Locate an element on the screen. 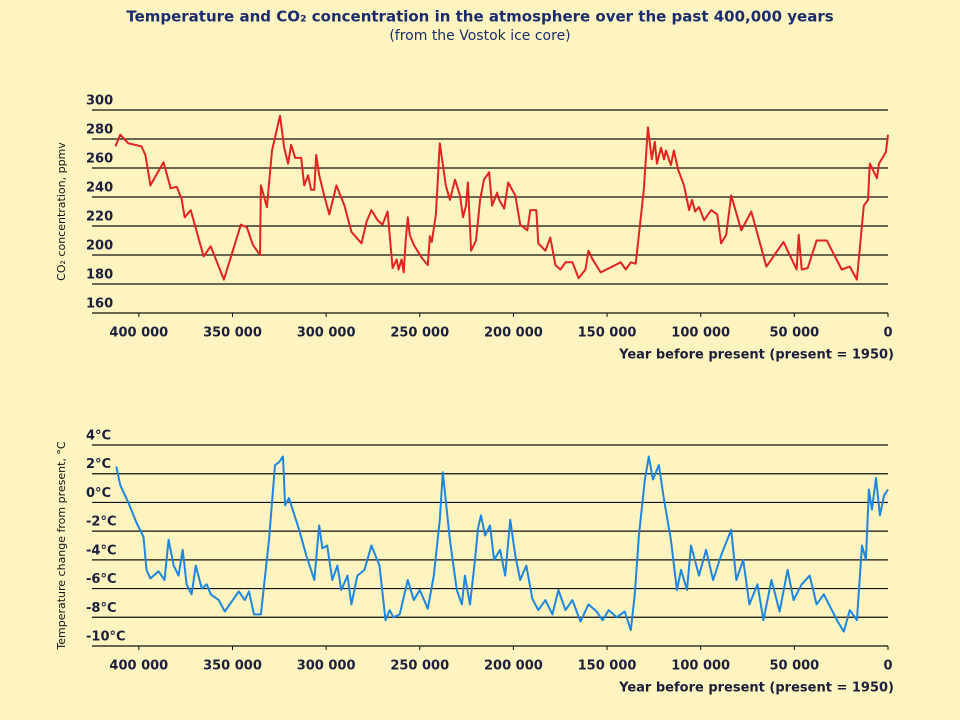 The height and width of the screenshot is (720, 960). chart-subtitle: (from the Vostok ice core) is located at coordinates (479, 36).